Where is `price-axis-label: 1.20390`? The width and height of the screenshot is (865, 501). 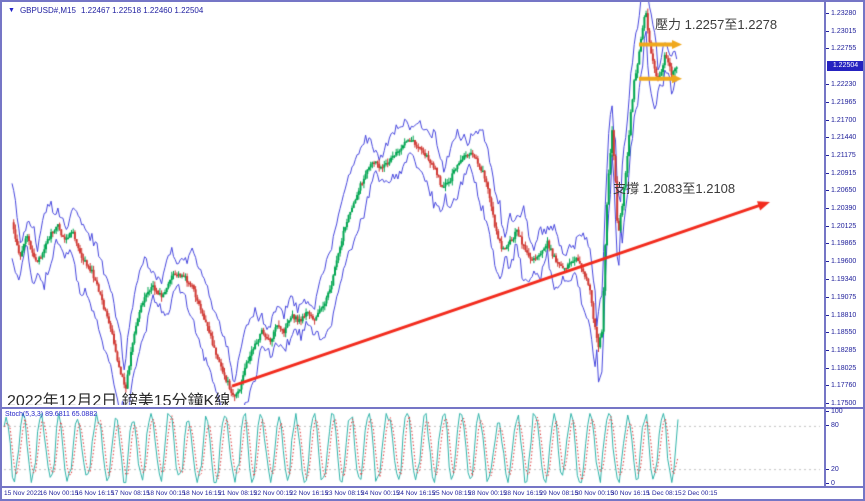 price-axis-label: 1.20390 is located at coordinates (841, 208).